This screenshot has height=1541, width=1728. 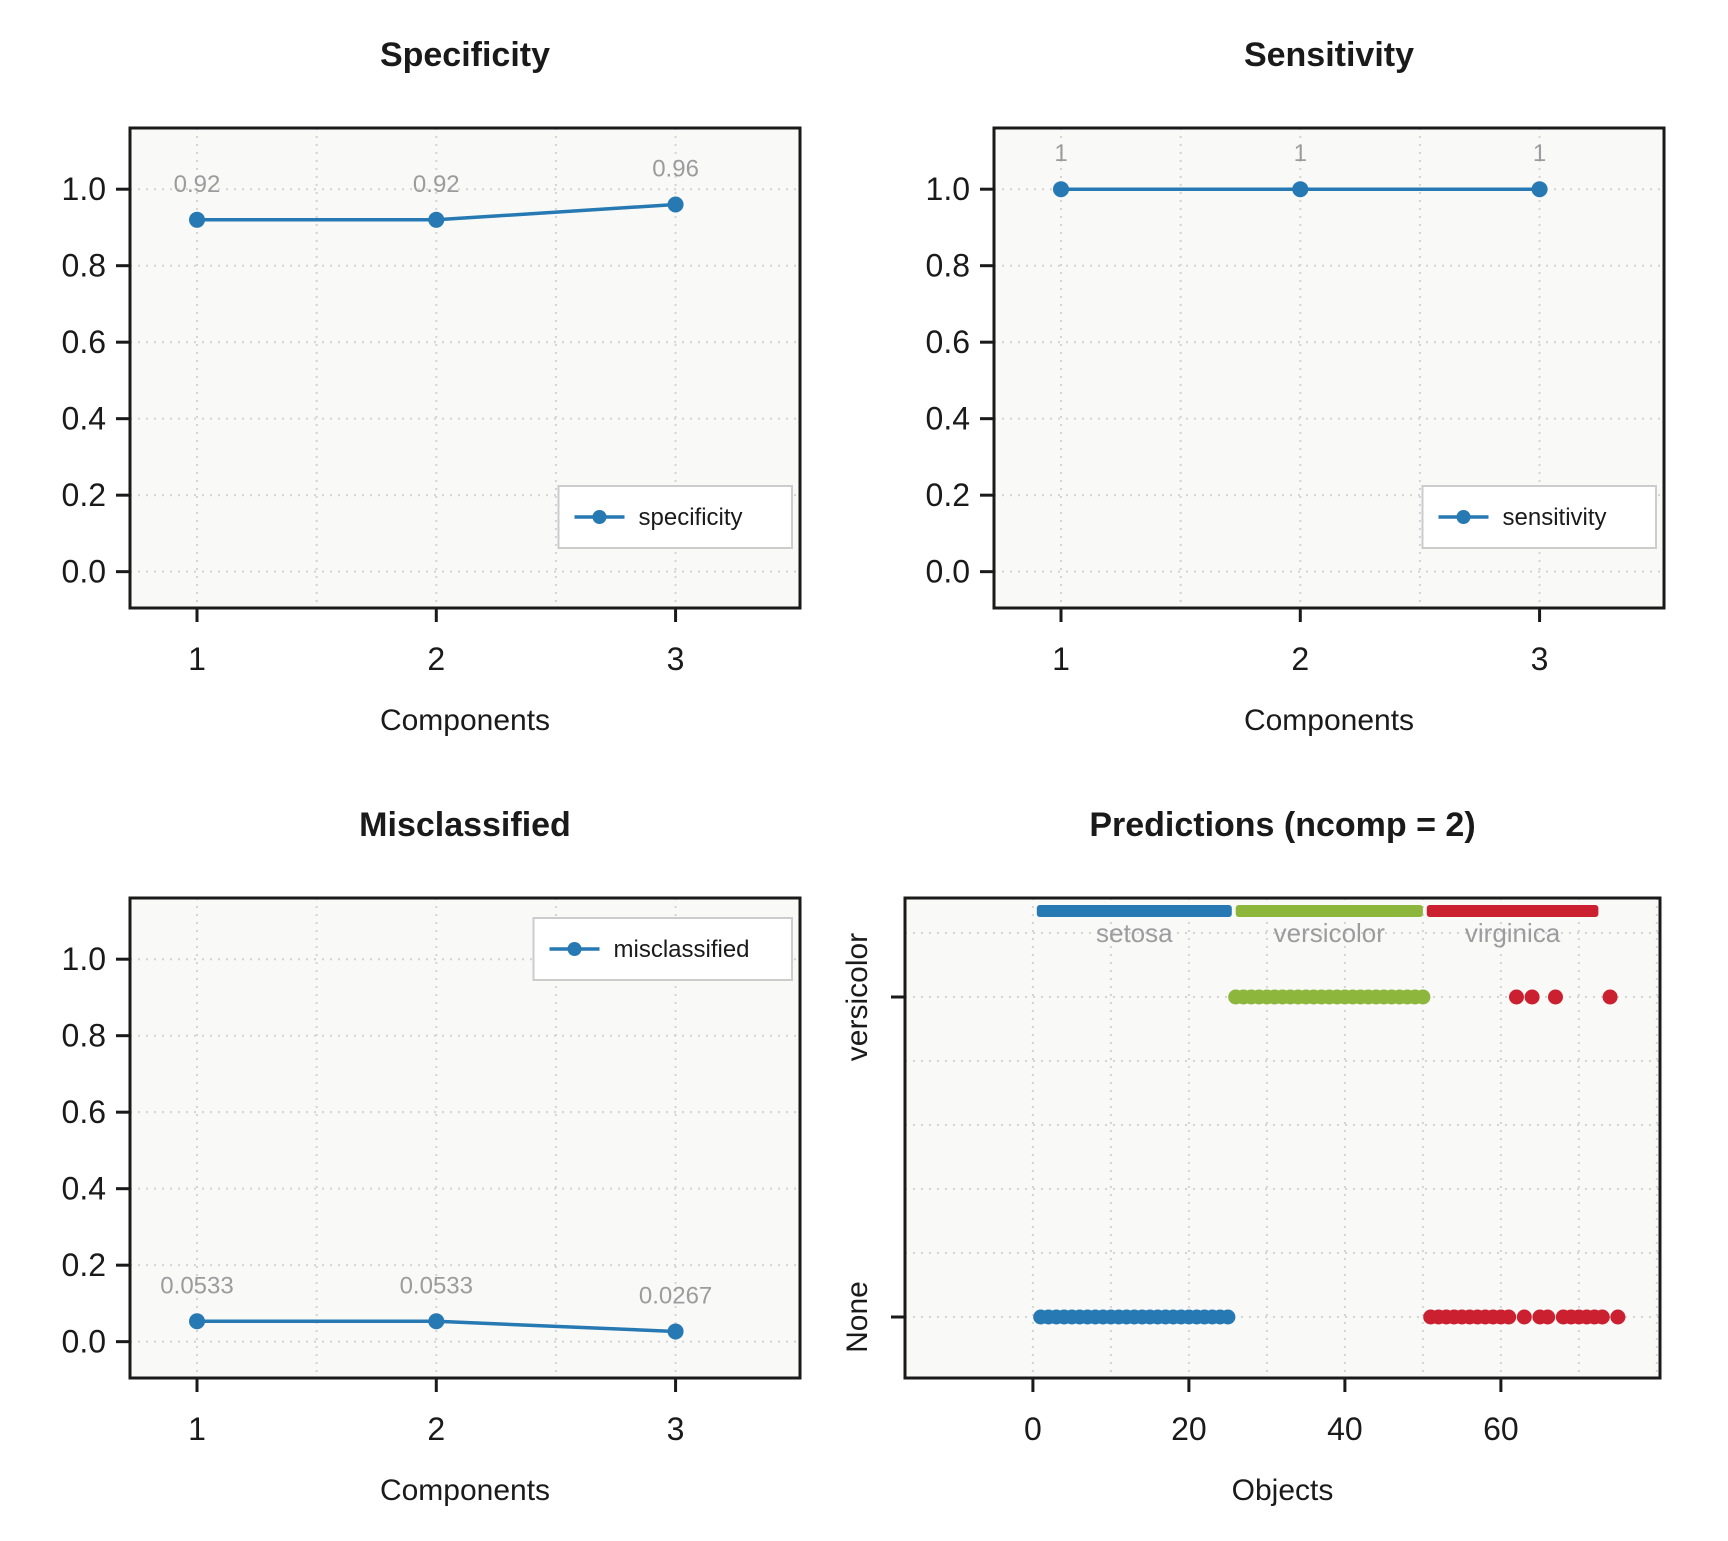 I want to click on x-tick-label: 60, so click(x=1501, y=1429).